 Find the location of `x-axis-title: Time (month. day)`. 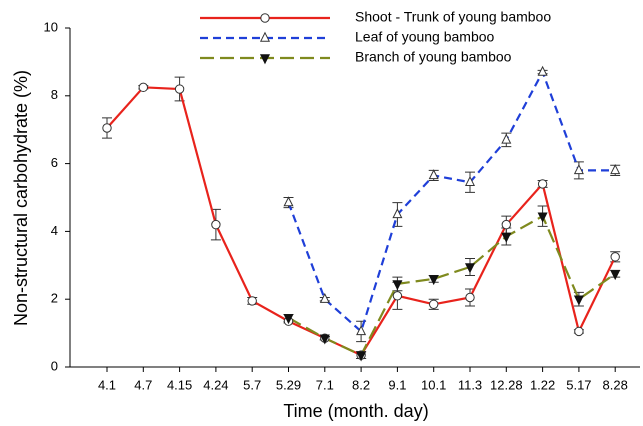

x-axis-title: Time (month. day) is located at coordinates (355, 411).